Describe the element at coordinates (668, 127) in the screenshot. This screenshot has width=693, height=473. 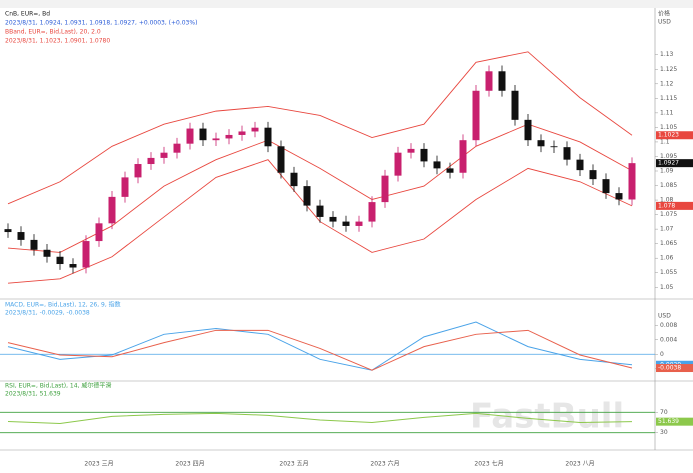
I see `y-tick-label: 1.105` at that location.